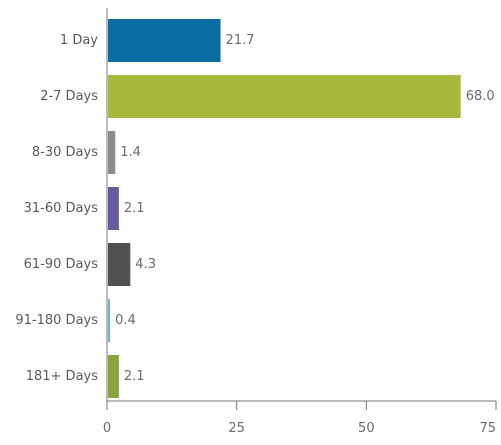 This screenshot has width=501, height=445. I want to click on category-label: 61-90 Days, so click(61, 264).